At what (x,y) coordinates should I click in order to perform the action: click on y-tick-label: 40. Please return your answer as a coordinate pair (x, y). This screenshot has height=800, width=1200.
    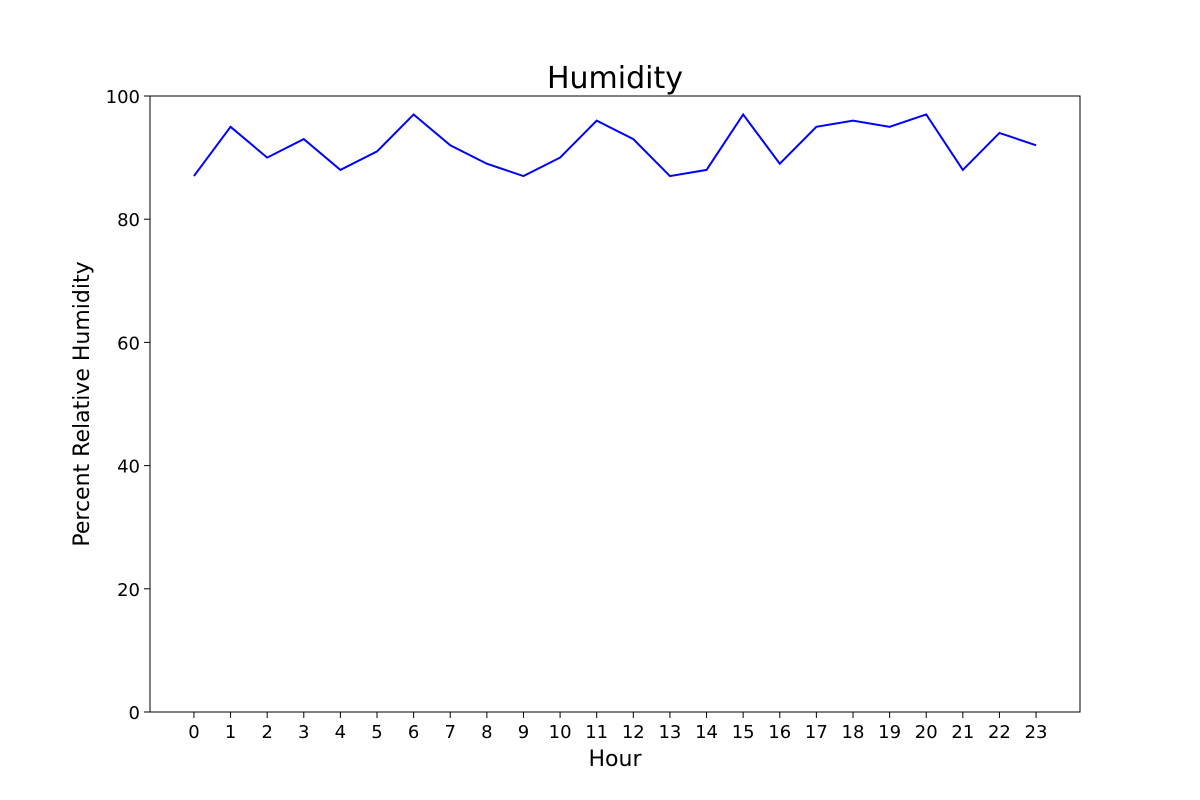
    Looking at the image, I should click on (128, 467).